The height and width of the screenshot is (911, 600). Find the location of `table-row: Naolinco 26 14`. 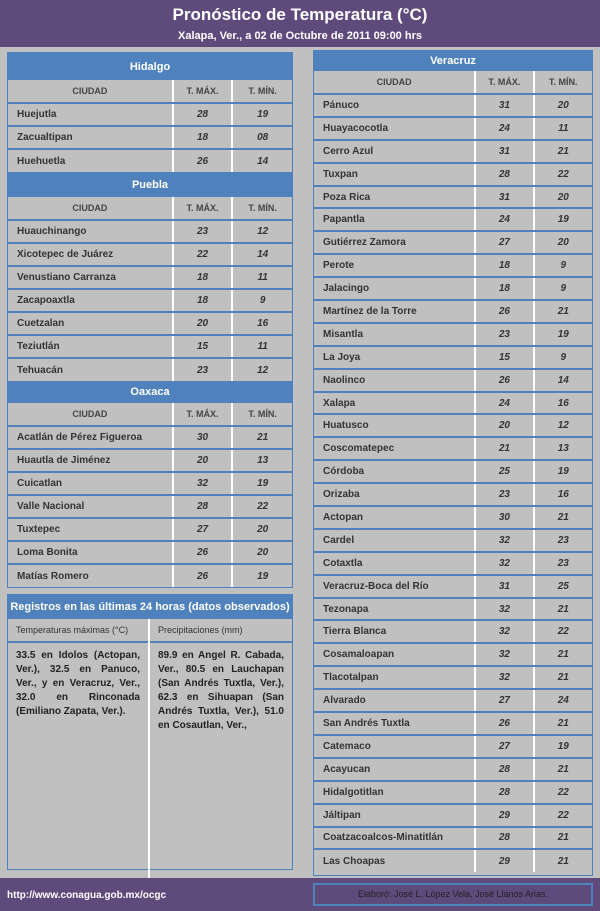

table-row: Naolinco 26 14 is located at coordinates (453, 380).